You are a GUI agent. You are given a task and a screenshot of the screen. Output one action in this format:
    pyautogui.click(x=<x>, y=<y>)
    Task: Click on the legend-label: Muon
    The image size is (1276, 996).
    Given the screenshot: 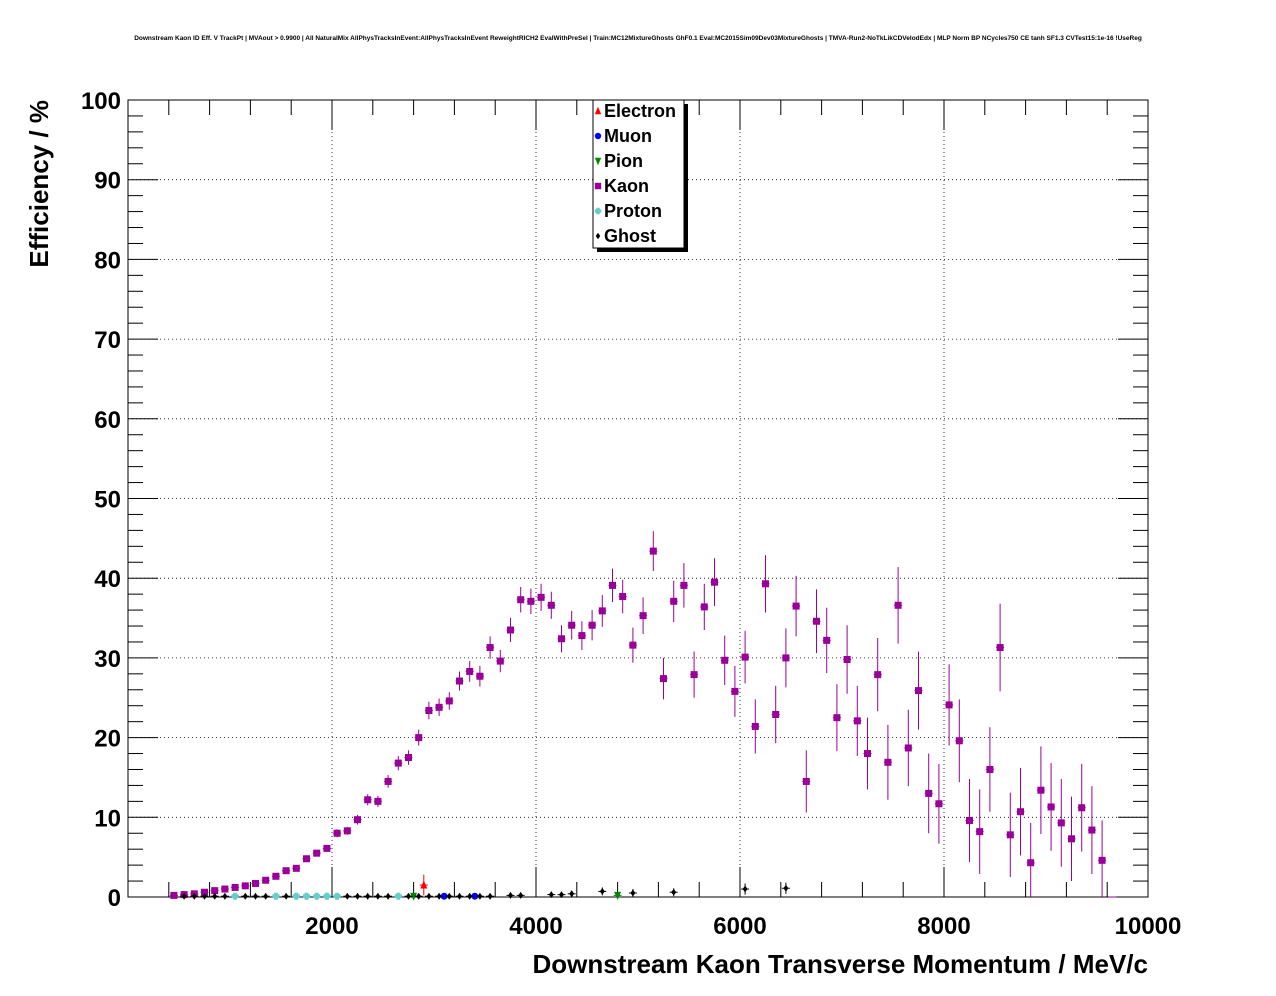 What is the action you would take?
    pyautogui.click(x=628, y=136)
    